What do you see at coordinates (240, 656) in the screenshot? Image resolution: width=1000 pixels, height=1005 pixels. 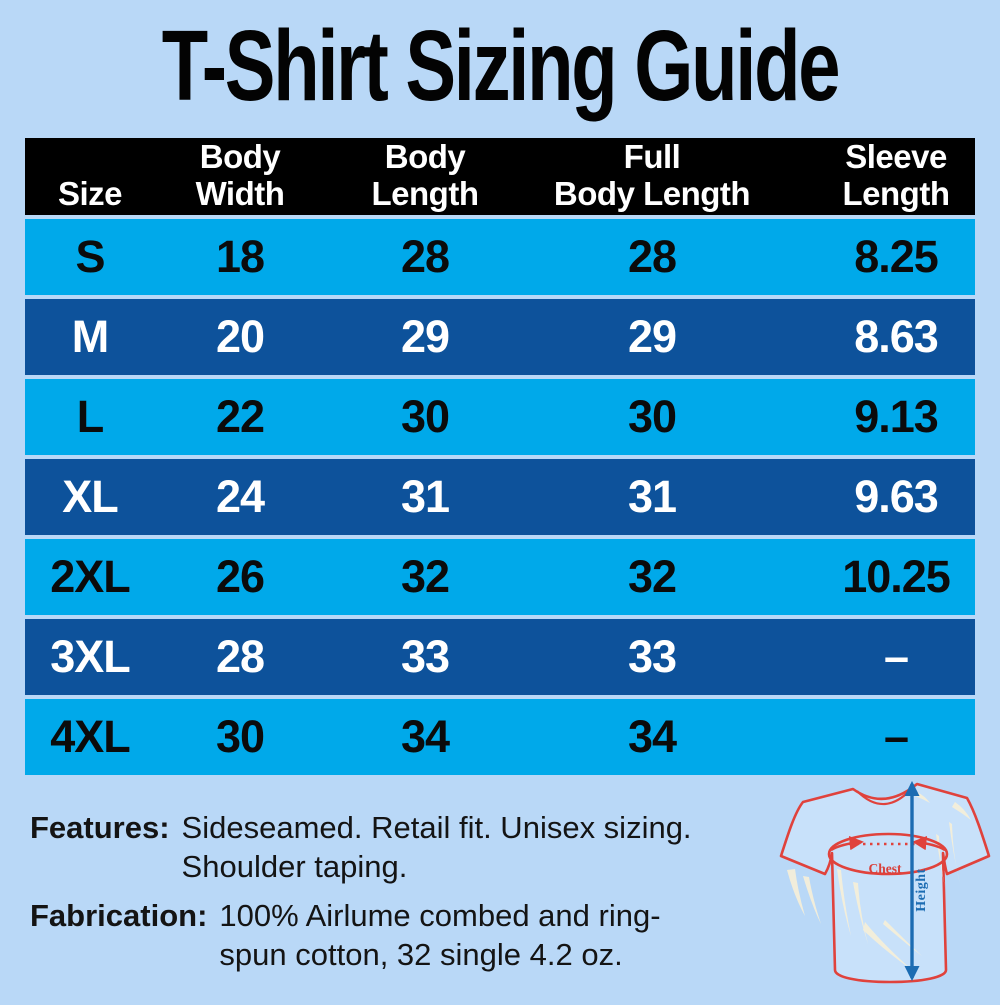 I see `body-width-cell: 28` at bounding box center [240, 656].